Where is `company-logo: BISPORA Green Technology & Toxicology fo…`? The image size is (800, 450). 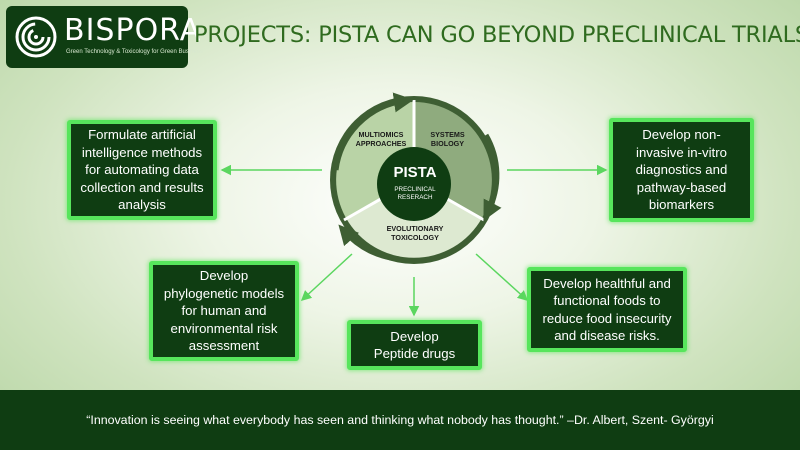
company-logo: BISPORA Green Technology & Toxicology fo… is located at coordinates (104, 37).